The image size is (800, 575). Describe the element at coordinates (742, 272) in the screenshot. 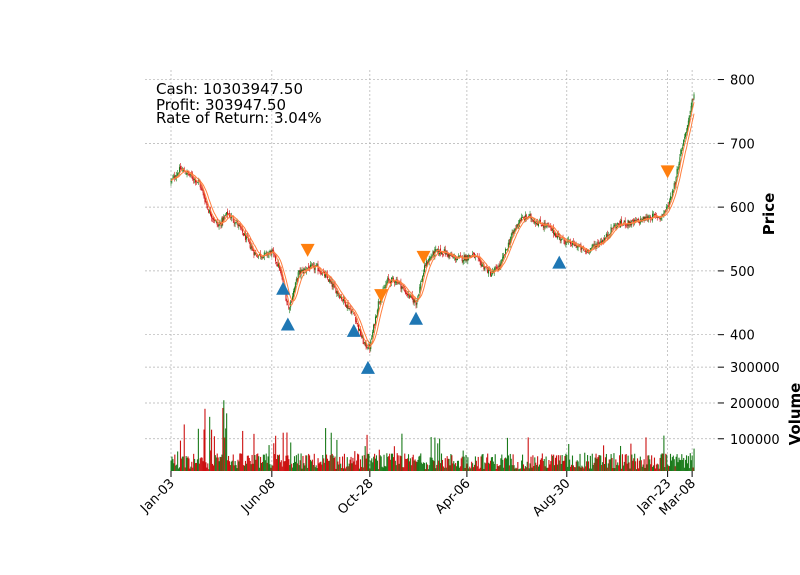

I see `price-tick-label: 500` at that location.